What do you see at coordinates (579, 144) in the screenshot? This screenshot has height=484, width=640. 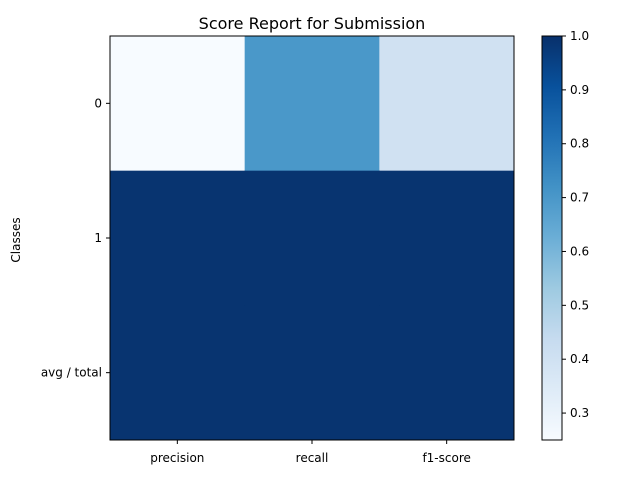 I see `colorbar-tick-label: 0.8` at bounding box center [579, 144].